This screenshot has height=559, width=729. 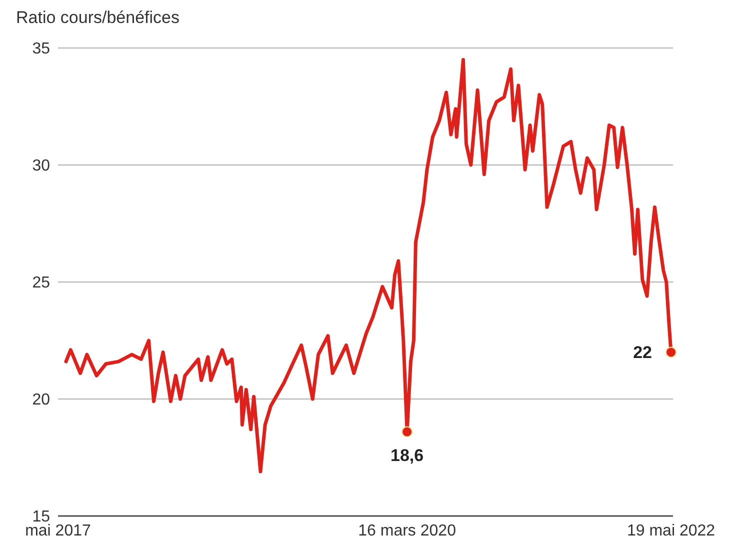 I want to click on y-tick-label: 20, so click(x=41, y=400).